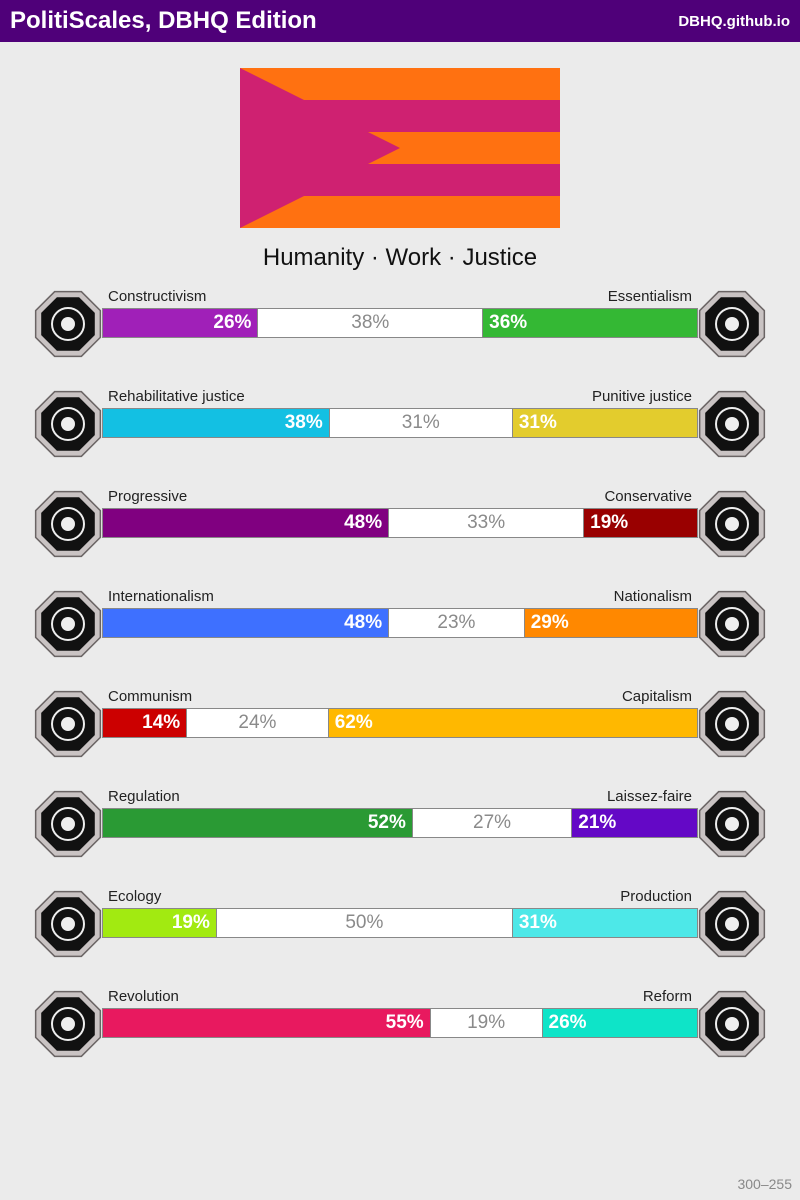 The width and height of the screenshot is (800, 1200). Describe the element at coordinates (266, 1023) in the screenshot. I see `axis-left-segment: 55%` at that location.